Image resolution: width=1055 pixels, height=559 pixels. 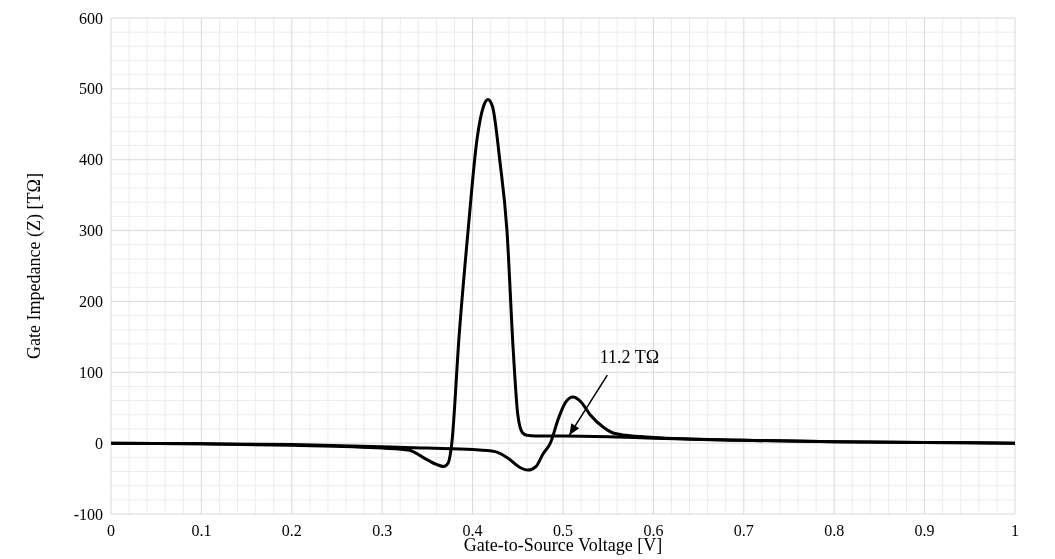 What do you see at coordinates (834, 530) in the screenshot?
I see `x-tick-label: 0.8` at bounding box center [834, 530].